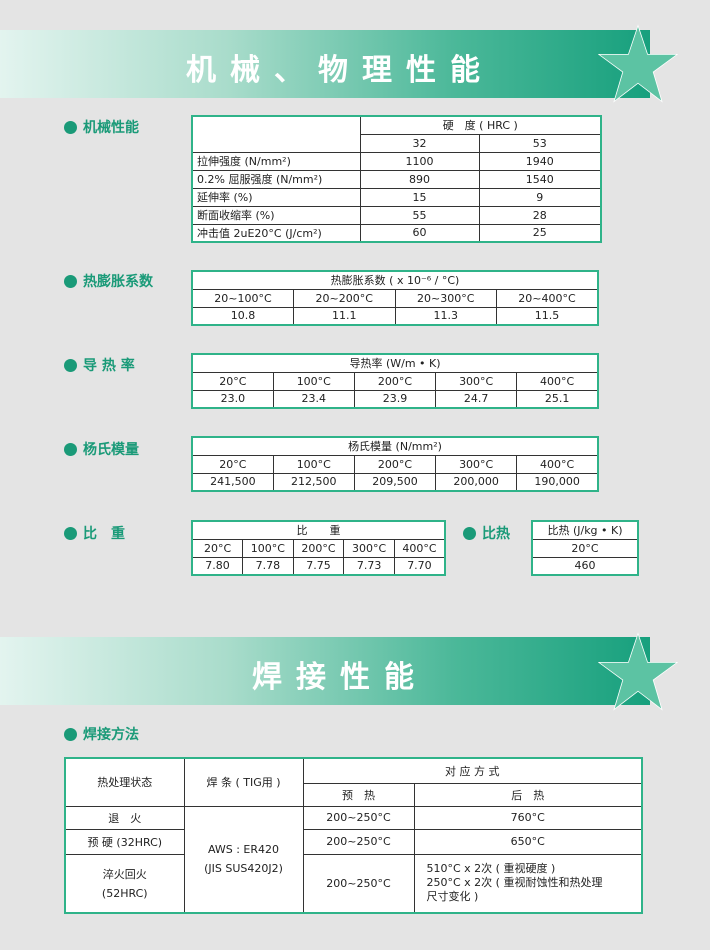  I want to click on section-banner-mech, so click(325, 64).